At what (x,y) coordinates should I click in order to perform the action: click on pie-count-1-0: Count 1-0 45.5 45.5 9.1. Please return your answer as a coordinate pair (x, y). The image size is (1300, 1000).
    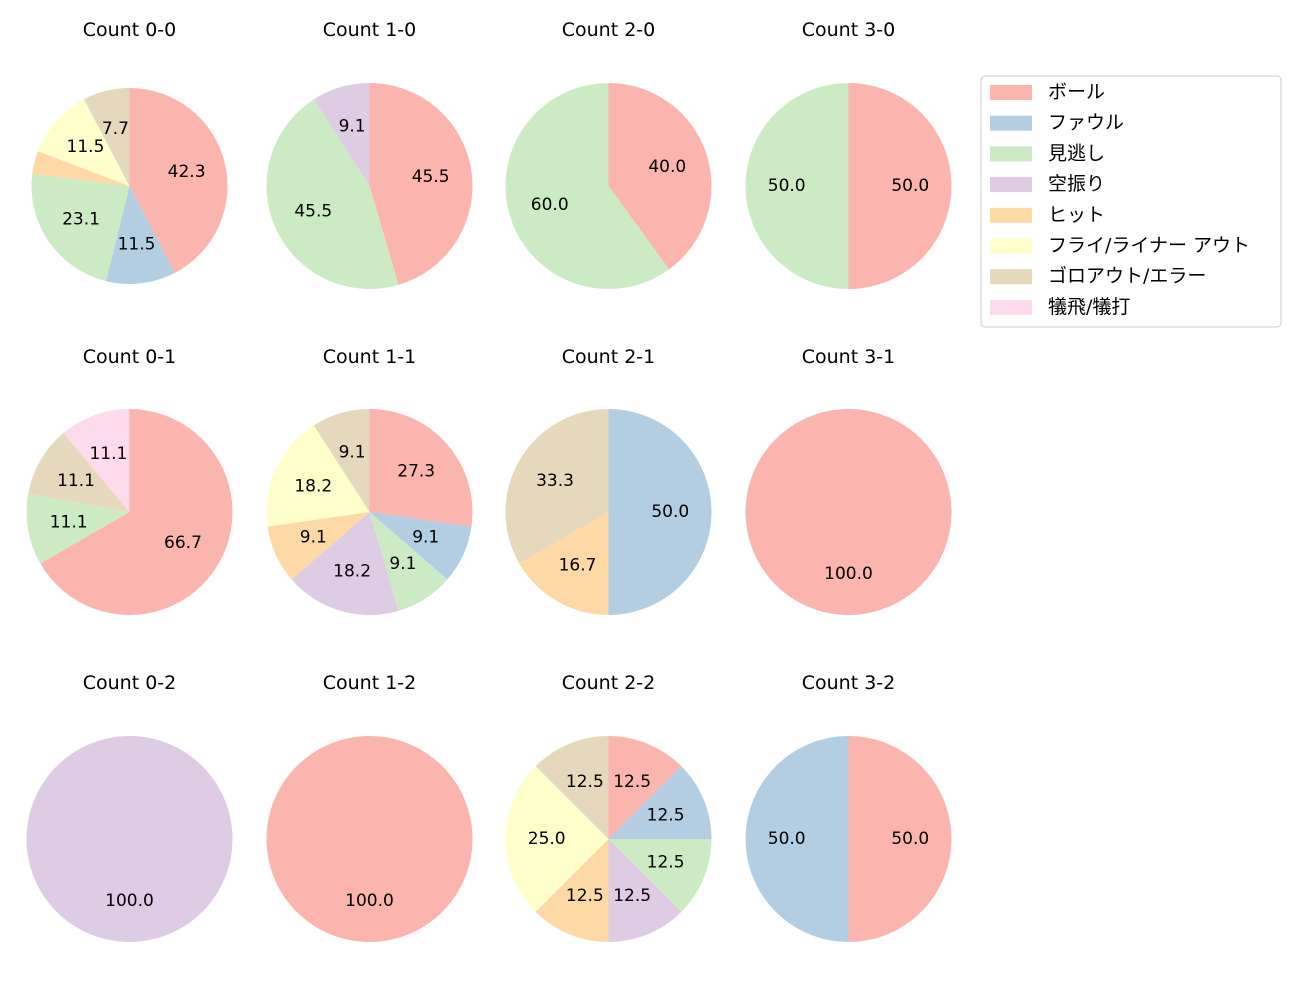
    Looking at the image, I should click on (369, 154).